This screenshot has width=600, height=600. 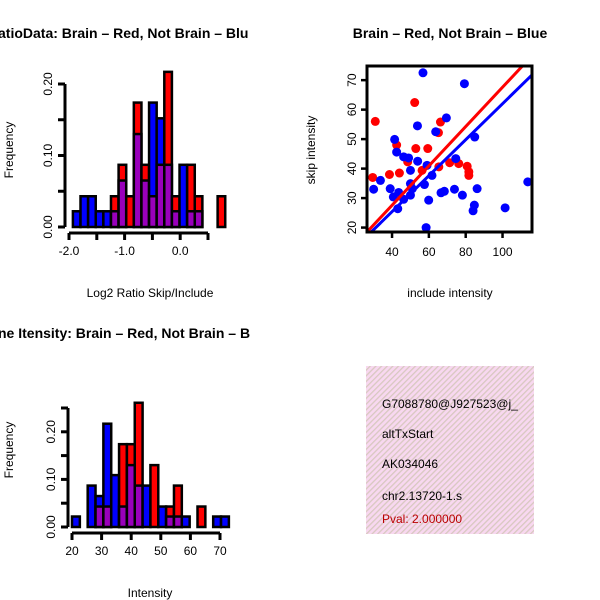 I want to click on scatter-y-tick-label: 50, so click(x=352, y=139).